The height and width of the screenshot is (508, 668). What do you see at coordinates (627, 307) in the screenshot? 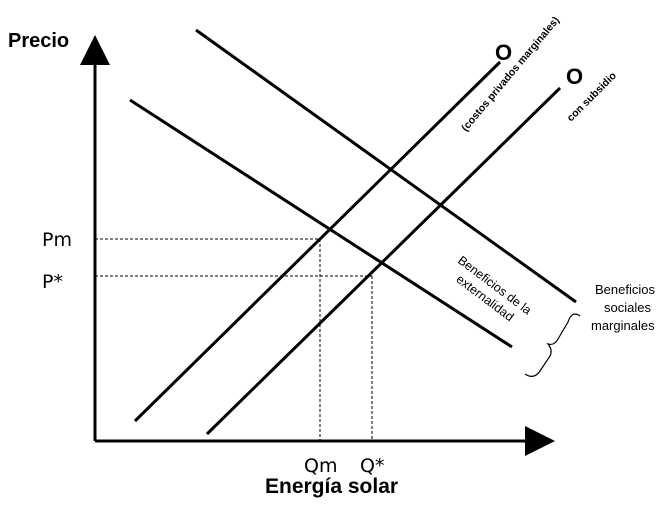
I see `social-benefits-line2: sociales` at bounding box center [627, 307].